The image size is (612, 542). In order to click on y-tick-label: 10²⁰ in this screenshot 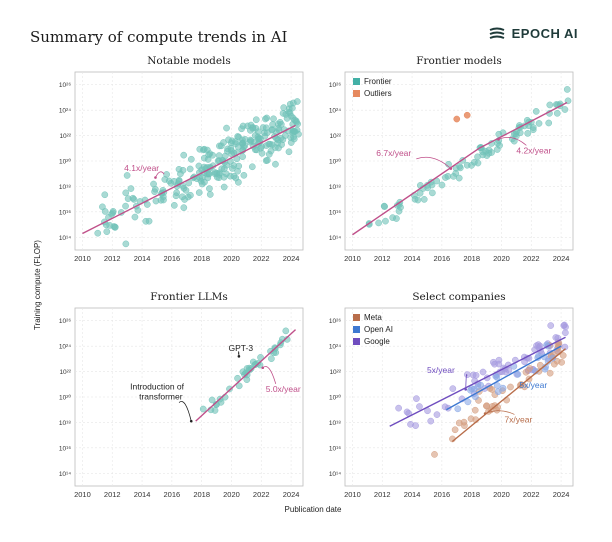, I will do `click(65, 162)`.